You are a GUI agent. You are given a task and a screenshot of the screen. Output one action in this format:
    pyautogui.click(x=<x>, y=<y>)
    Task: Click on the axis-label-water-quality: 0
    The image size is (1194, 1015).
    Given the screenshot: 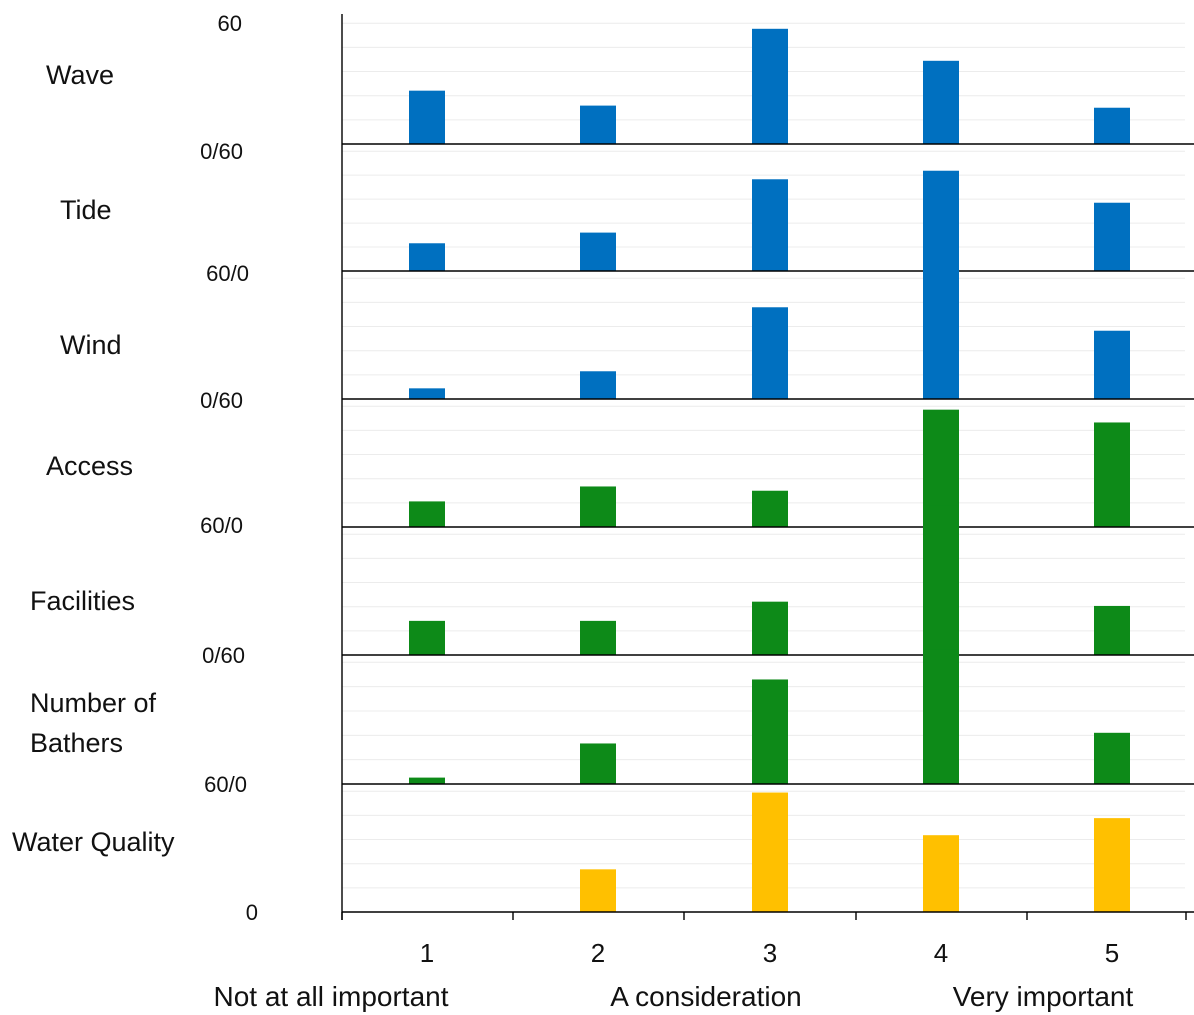 What is the action you would take?
    pyautogui.click(x=252, y=912)
    